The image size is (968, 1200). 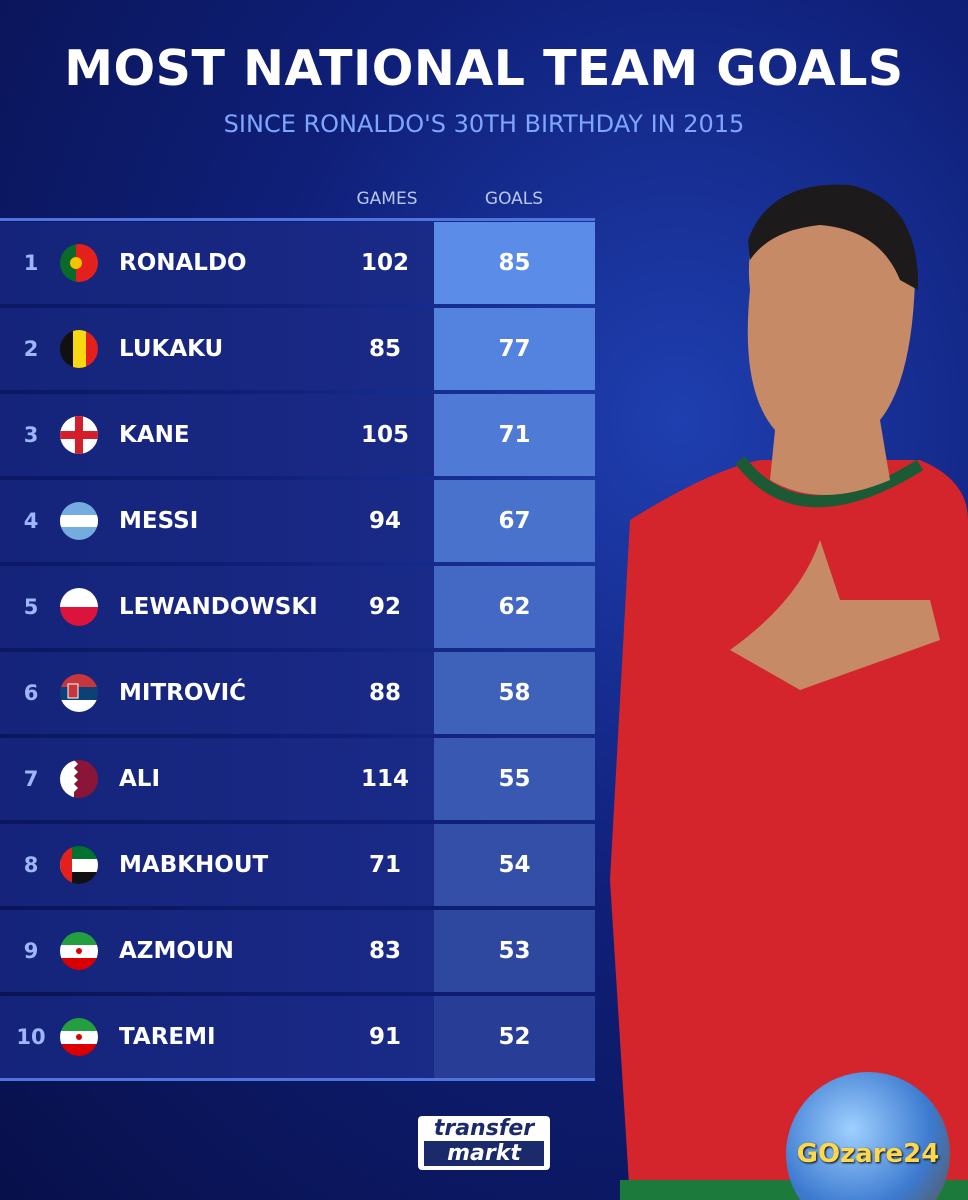 What do you see at coordinates (154, 435) in the screenshot?
I see `player-name: KANE` at bounding box center [154, 435].